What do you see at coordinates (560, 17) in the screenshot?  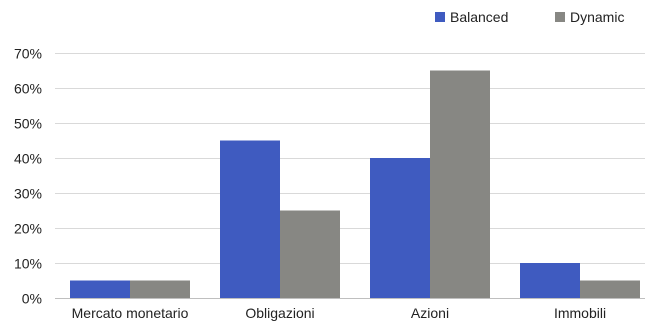 I see `legend-swatch-dynamic` at bounding box center [560, 17].